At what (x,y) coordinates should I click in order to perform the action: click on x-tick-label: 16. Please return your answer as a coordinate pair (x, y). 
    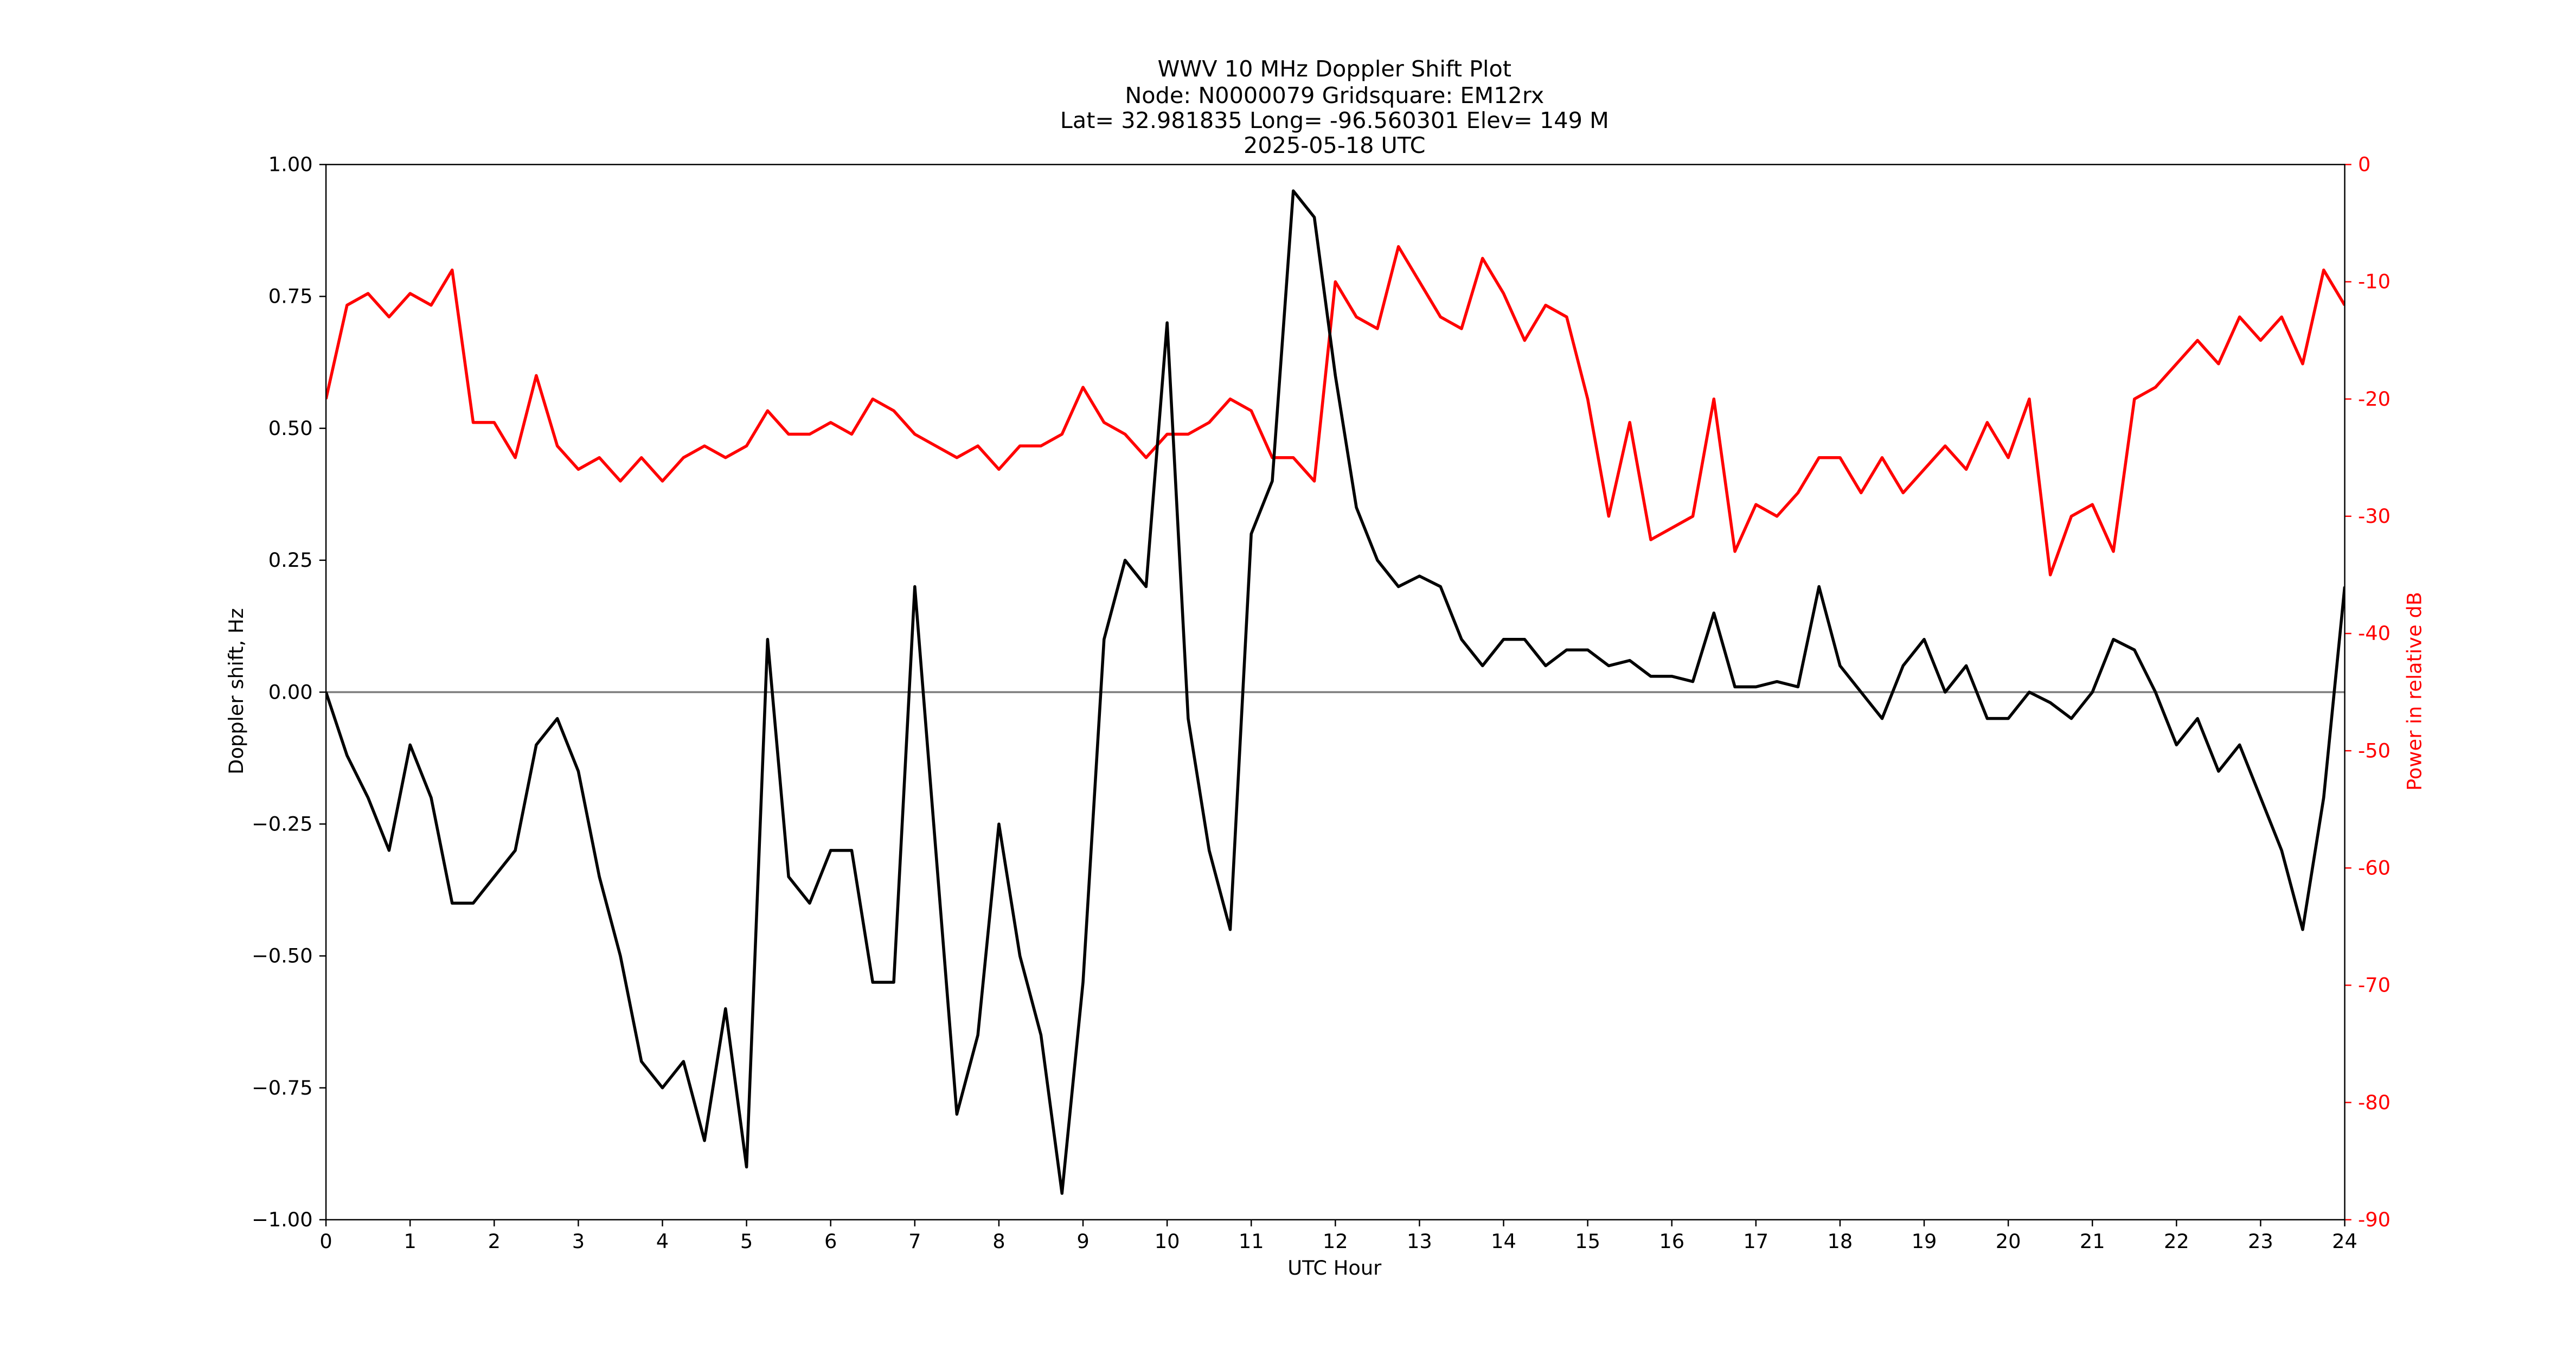
    Looking at the image, I should click on (1671, 1241).